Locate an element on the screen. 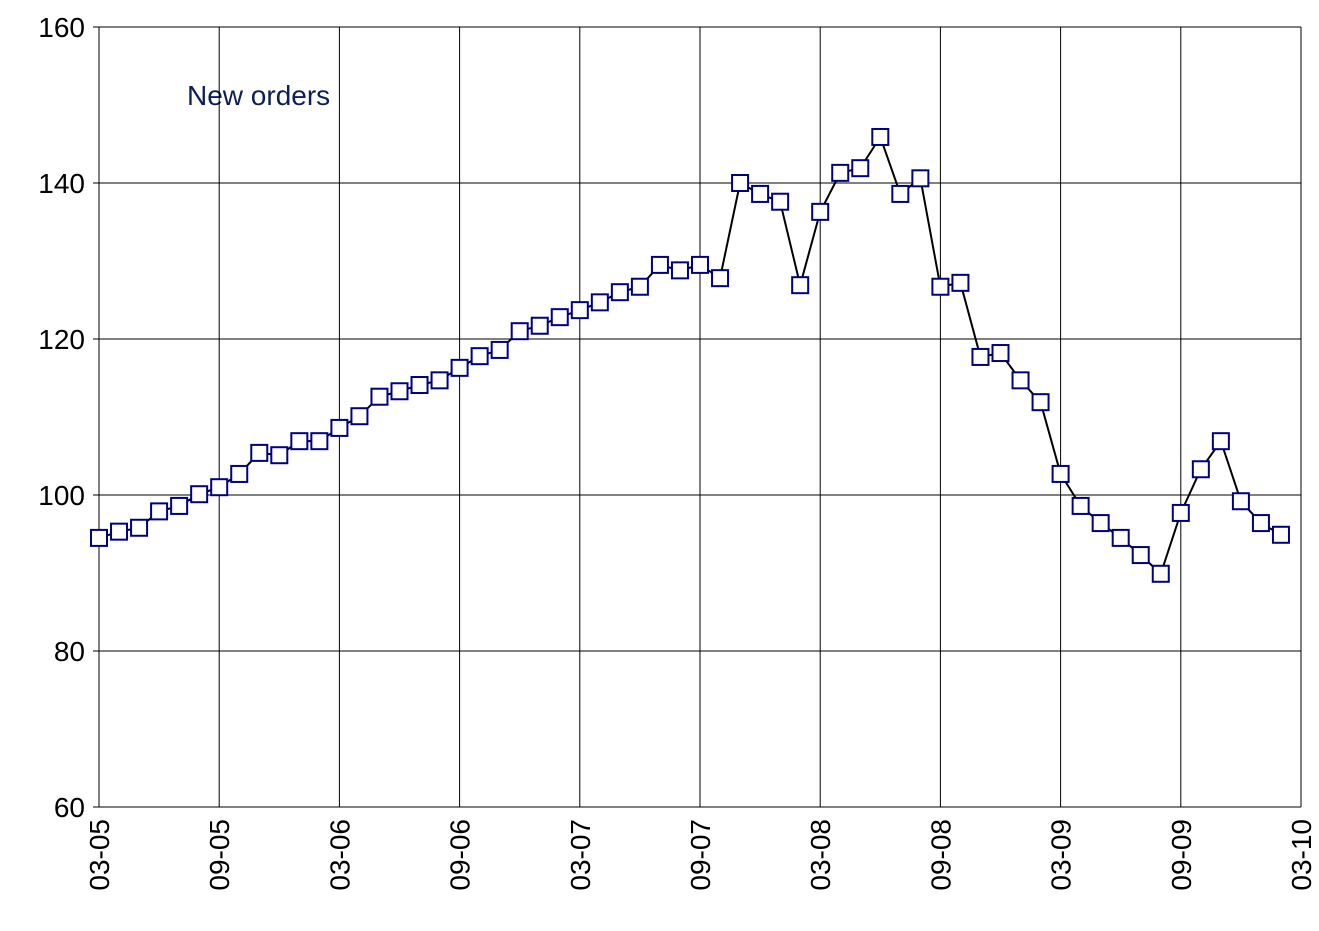 The image size is (1319, 931). x-tick-label: 09-05 is located at coordinates (219, 855).